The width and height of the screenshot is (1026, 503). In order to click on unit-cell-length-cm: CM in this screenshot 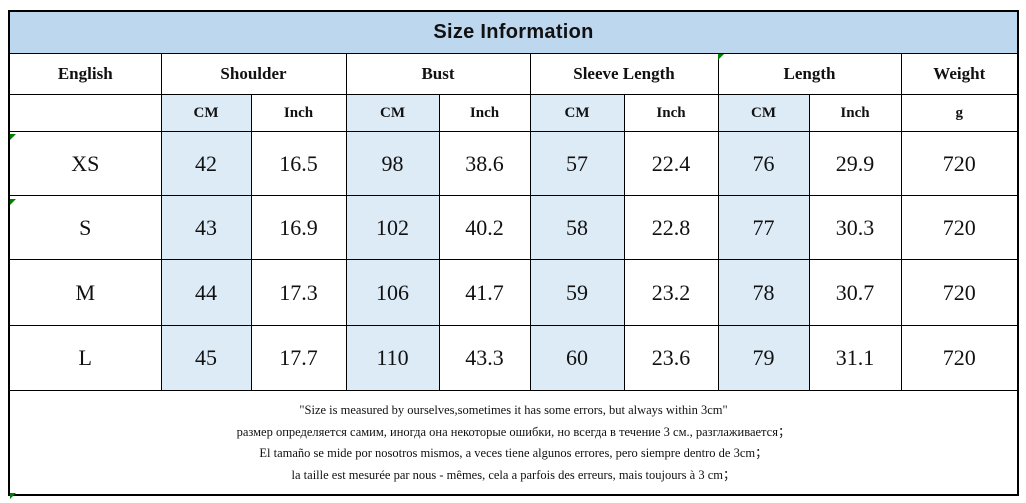, I will do `click(763, 113)`.